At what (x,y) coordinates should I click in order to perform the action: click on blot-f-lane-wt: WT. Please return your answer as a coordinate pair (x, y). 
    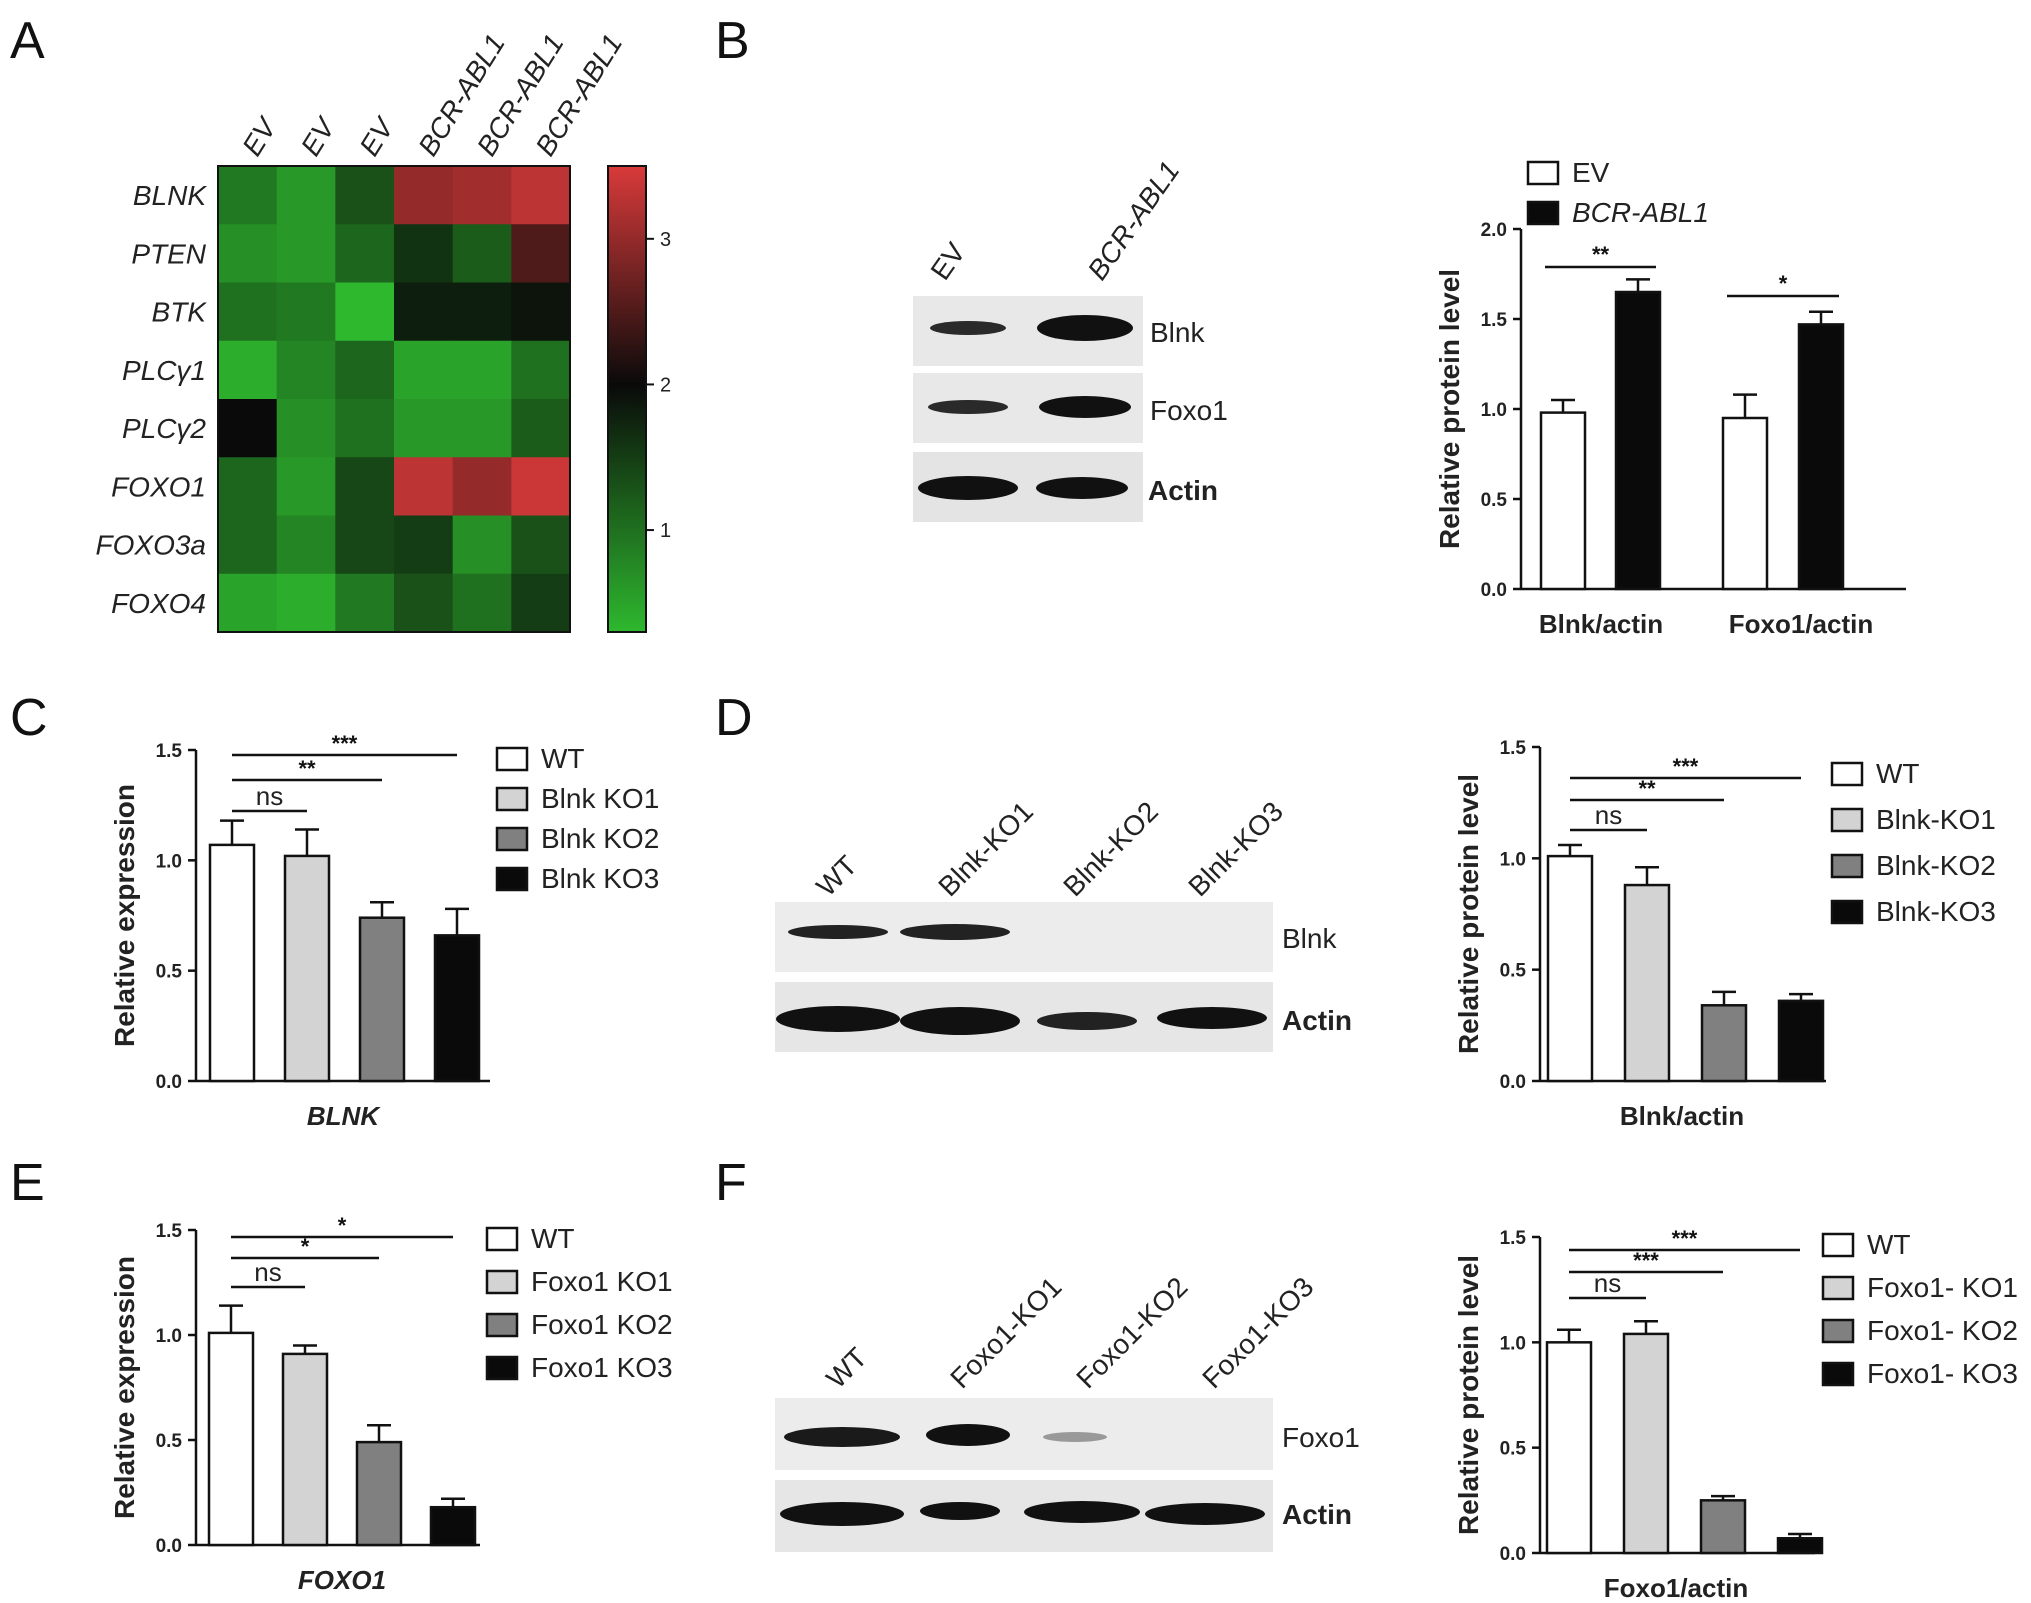
    Looking at the image, I should click on (846, 1368).